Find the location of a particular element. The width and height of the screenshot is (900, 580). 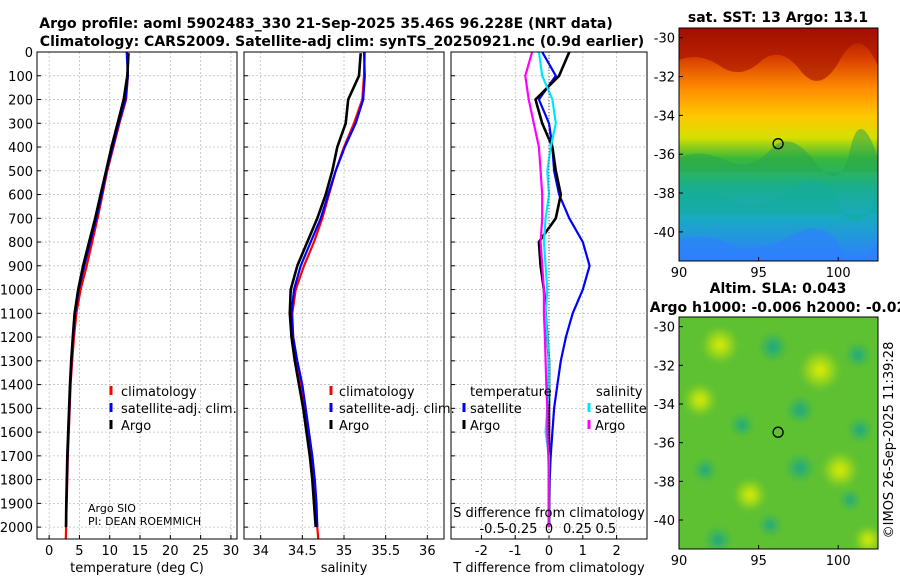

sla-map-title-line1: Altim. SLA: 0.043 is located at coordinates (778, 289).